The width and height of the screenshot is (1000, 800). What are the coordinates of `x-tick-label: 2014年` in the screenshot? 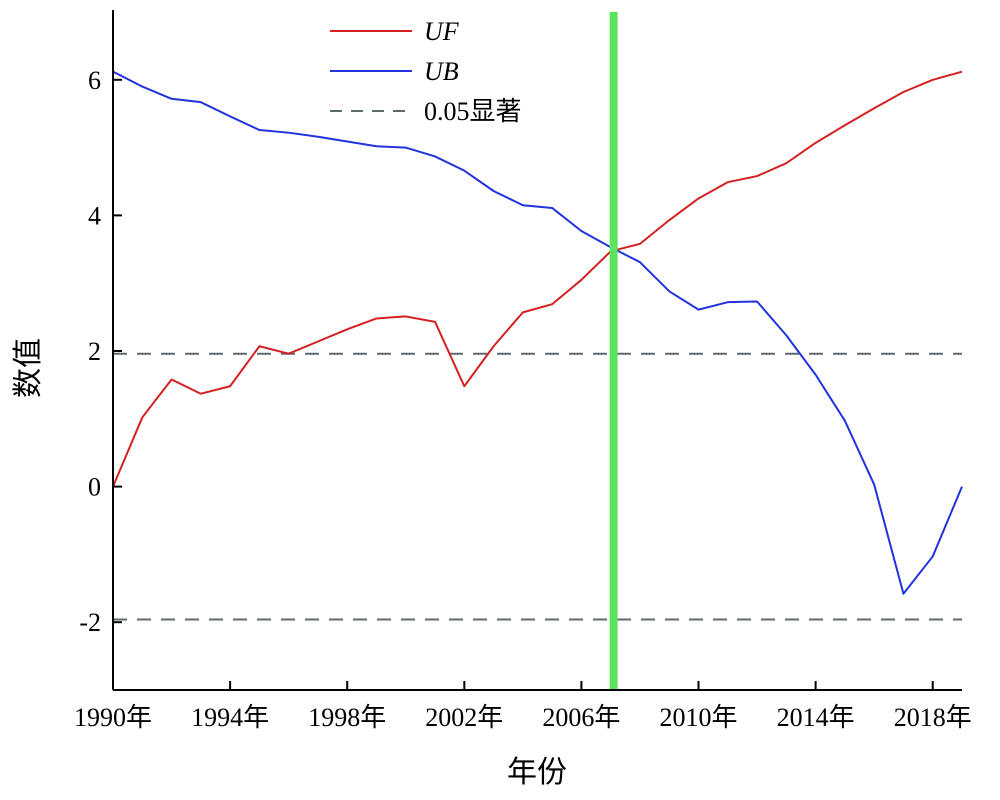 It's located at (816, 717).